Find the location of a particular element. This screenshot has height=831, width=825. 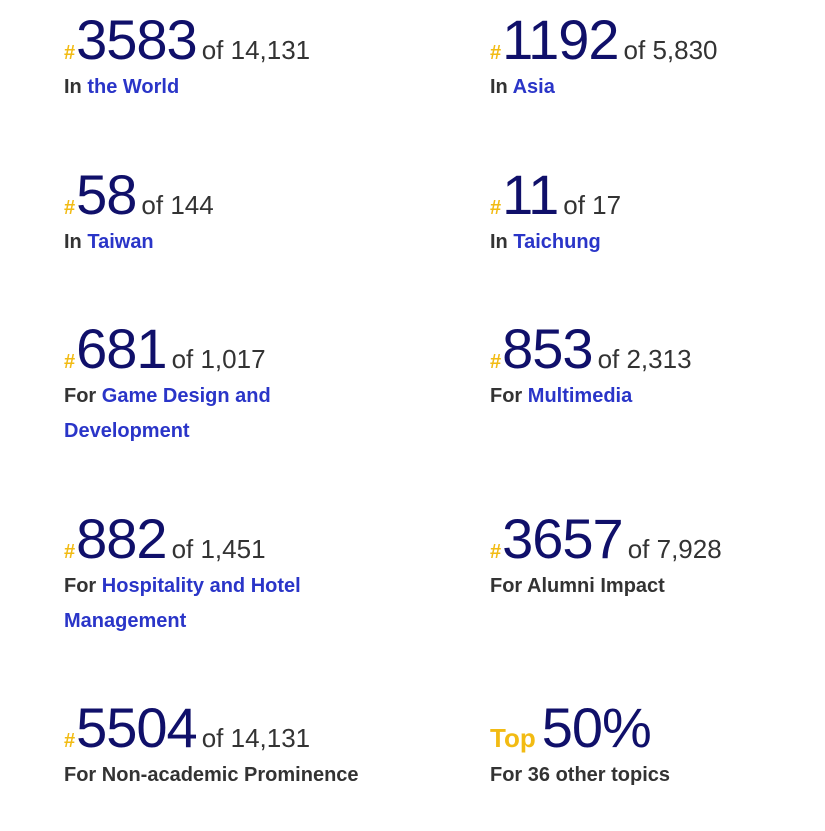

top-percent: 50% is located at coordinates (596, 727).